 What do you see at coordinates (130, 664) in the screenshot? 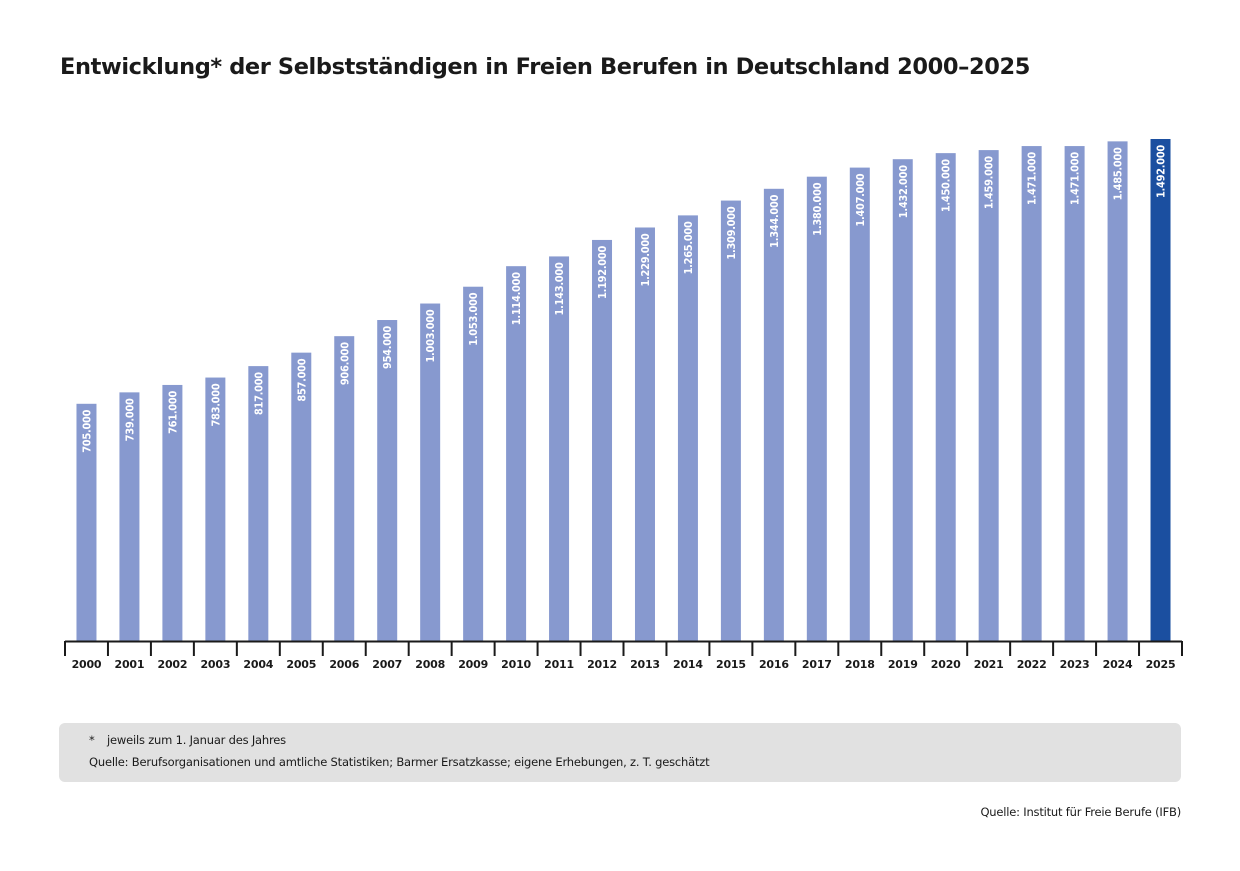
I see `x-tick-label-2001: 2001` at bounding box center [130, 664].